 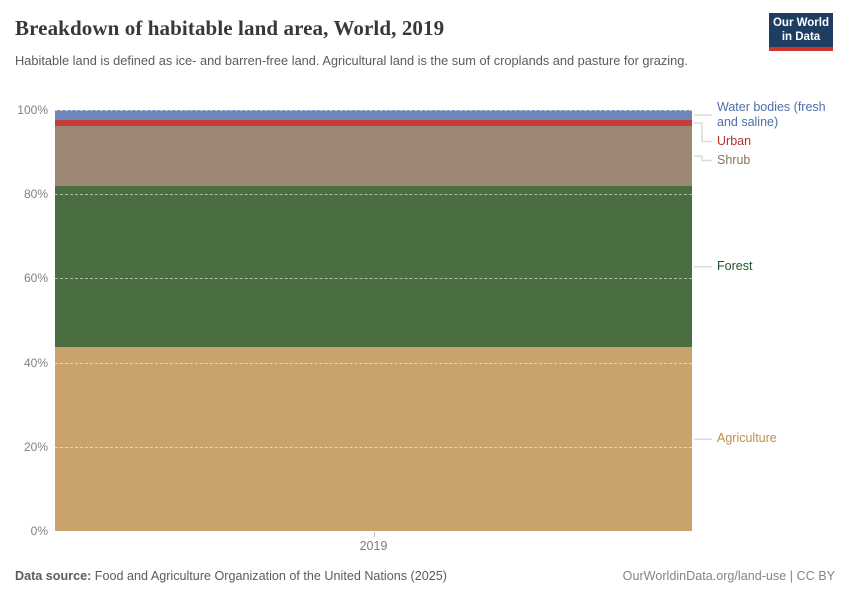 I want to click on y-axis-tick-0: 0%, so click(x=39, y=531).